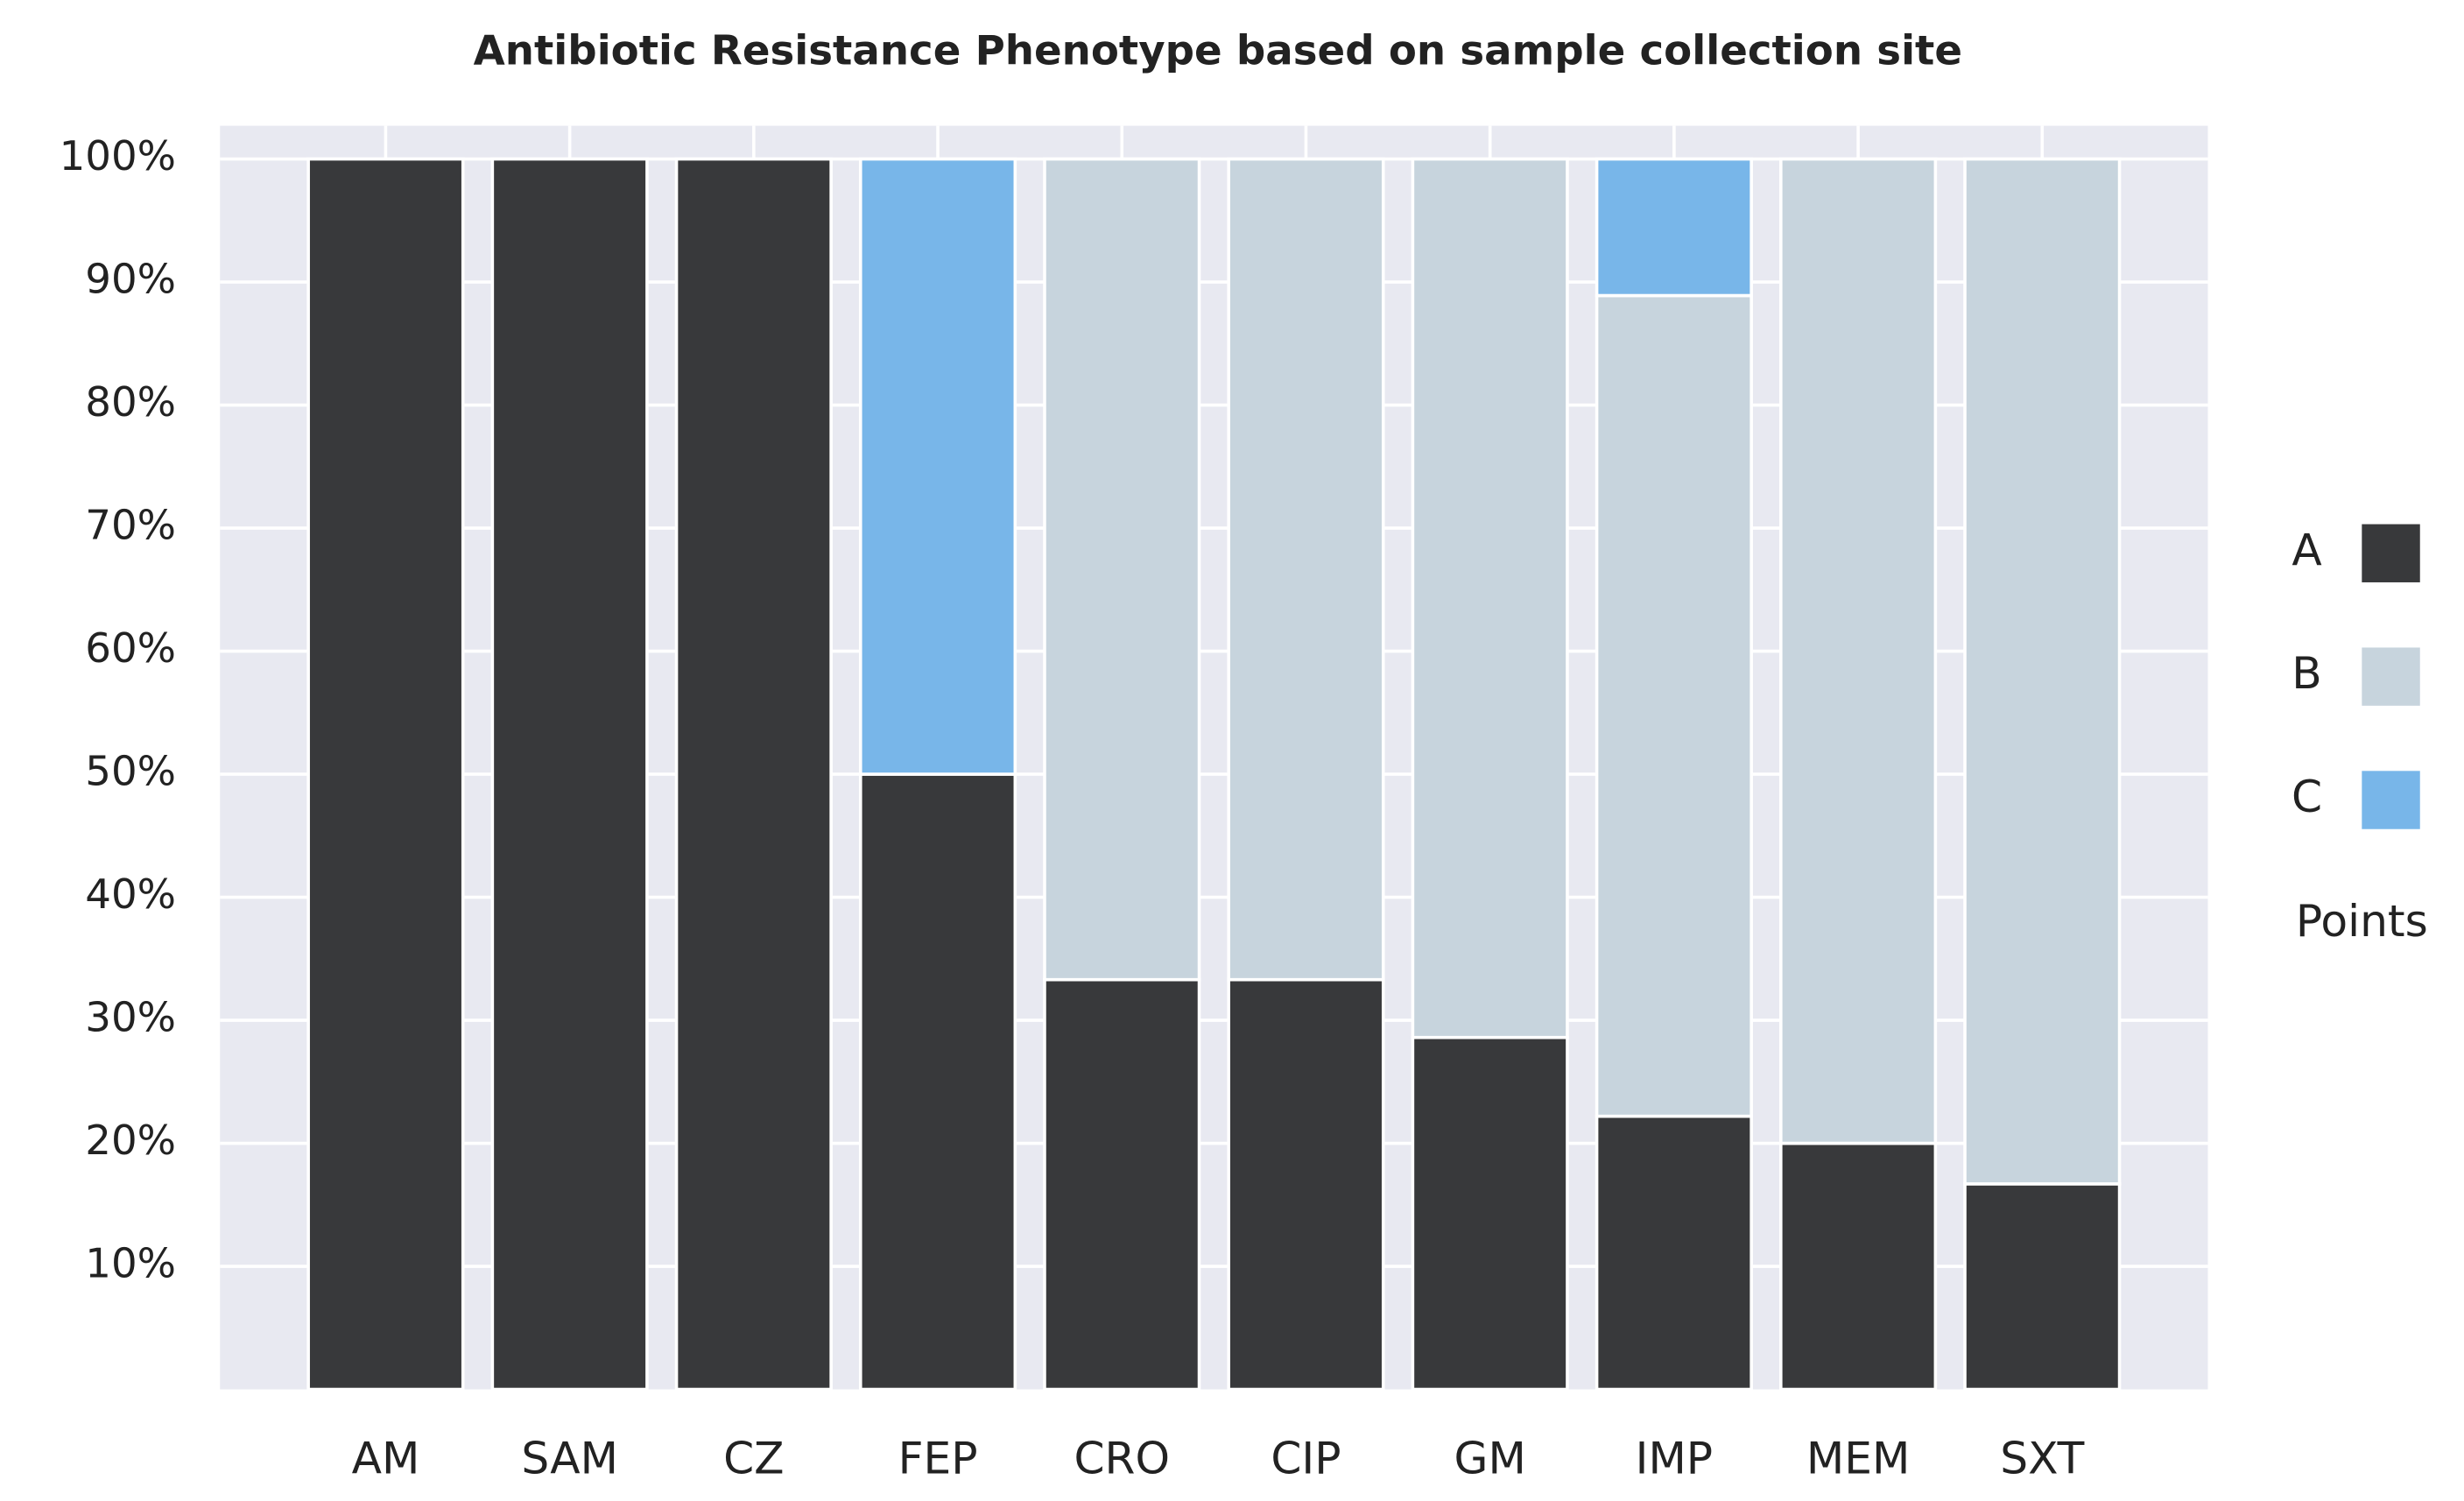 This screenshot has width=2464, height=1501. What do you see at coordinates (386, 1458) in the screenshot?
I see `x-tick-label: AM` at bounding box center [386, 1458].